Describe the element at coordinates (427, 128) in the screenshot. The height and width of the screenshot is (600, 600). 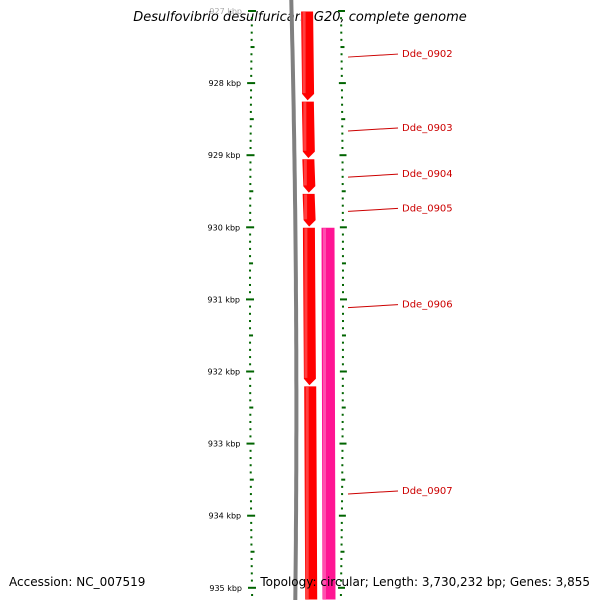
I see `gene-label: Dde_0903` at that location.